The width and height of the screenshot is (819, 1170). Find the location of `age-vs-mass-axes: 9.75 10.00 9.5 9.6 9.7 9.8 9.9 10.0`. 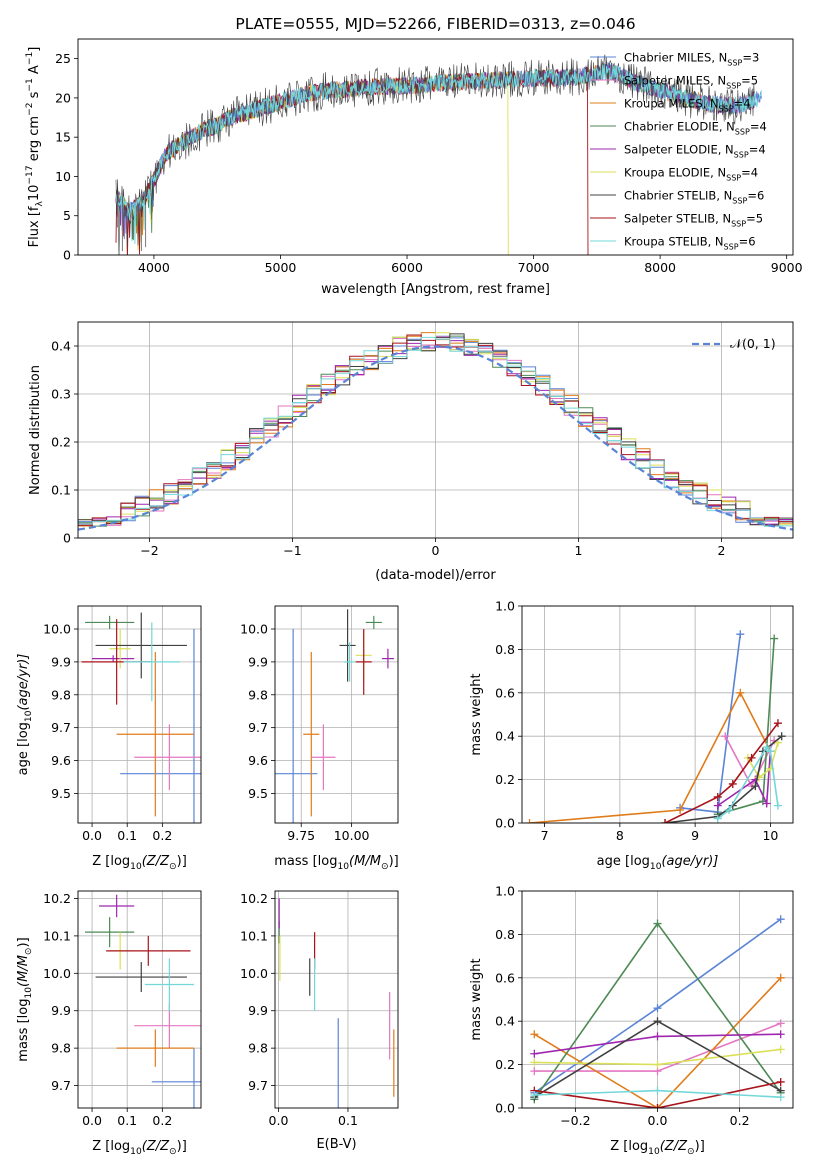

age-vs-mass-axes: 9.75 10.00 9.5 9.6 9.7 9.8 9.9 10.0 is located at coordinates (319, 724).